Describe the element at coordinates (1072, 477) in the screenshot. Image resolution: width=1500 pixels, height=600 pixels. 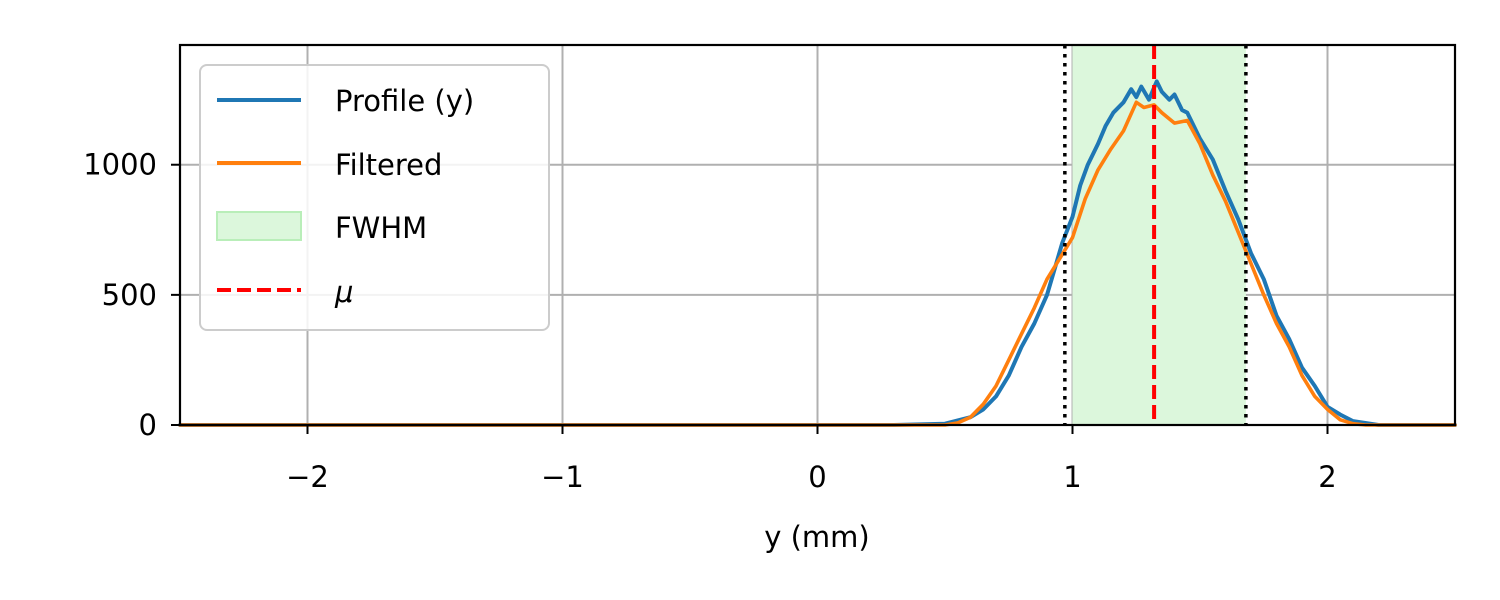
I see `x-tick-label: 1` at that location.